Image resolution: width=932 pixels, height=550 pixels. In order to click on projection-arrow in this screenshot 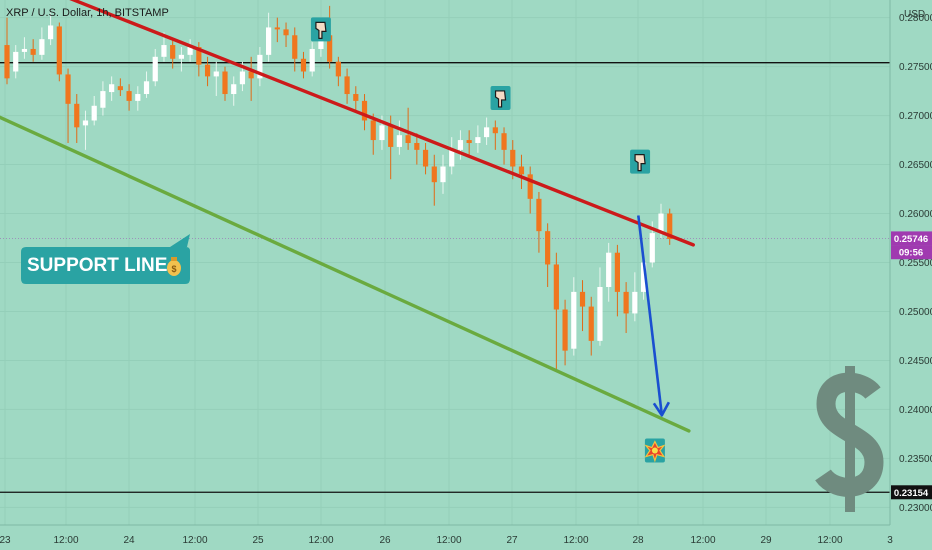, I will do `click(654, 316)`.